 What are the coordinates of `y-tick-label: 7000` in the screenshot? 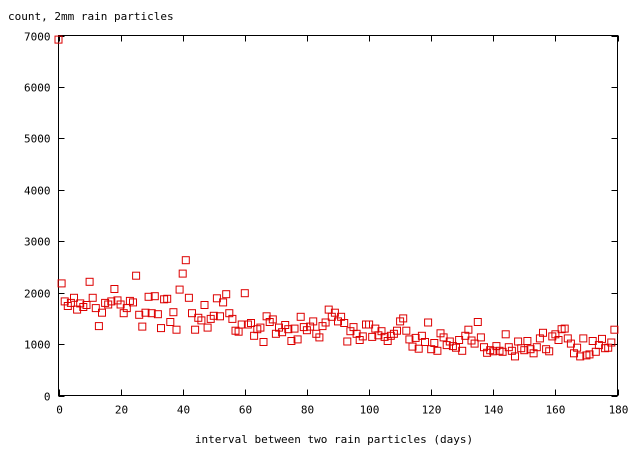 It's located at (37, 37).